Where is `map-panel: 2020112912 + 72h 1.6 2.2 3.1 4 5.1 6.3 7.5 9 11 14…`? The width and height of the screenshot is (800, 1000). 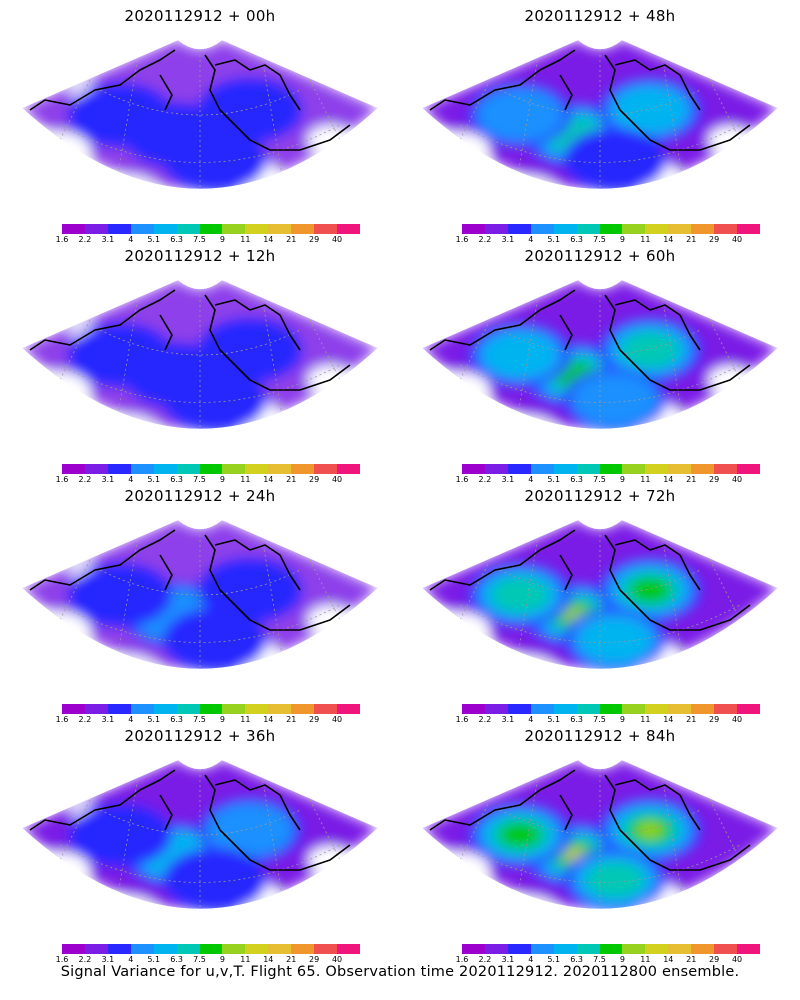 map-panel: 2020112912 + 72h 1.6 2.2 3.1 4 5.1 6.3 7.5 9 11 14… is located at coordinates (600, 602).